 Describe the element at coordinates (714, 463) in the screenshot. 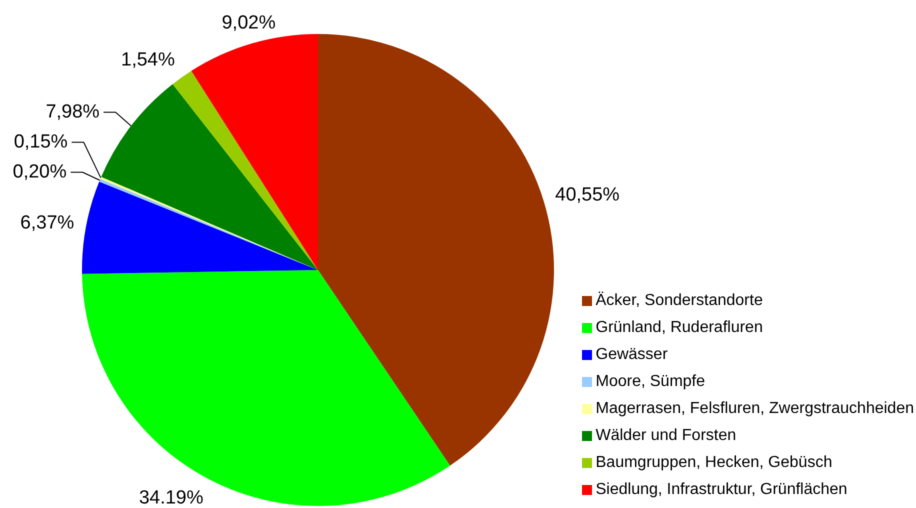

I see `legend-label: Baumgruppen, Hecken, Gebüsch` at that location.